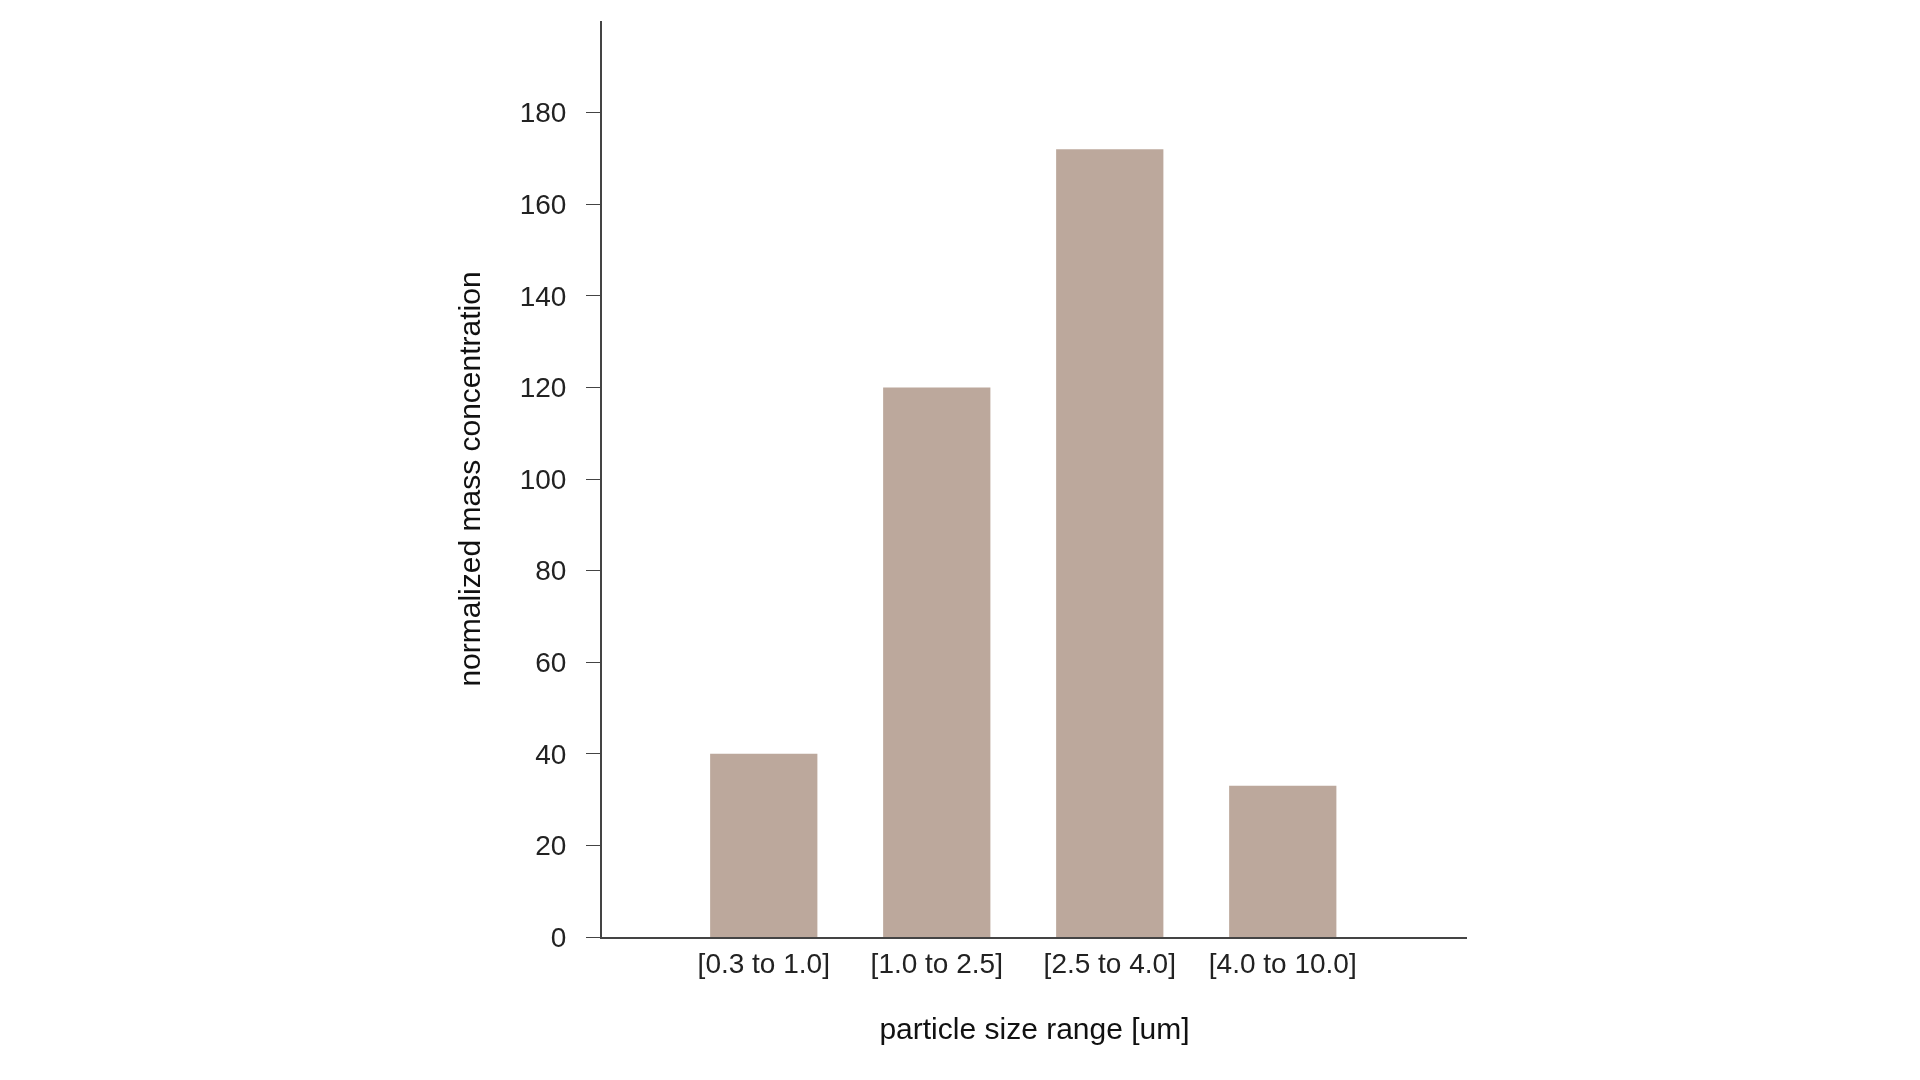 Image resolution: width=1920 pixels, height=1080 pixels. Describe the element at coordinates (1034, 1028) in the screenshot. I see `x-axis-title: particle size range [um]` at that location.